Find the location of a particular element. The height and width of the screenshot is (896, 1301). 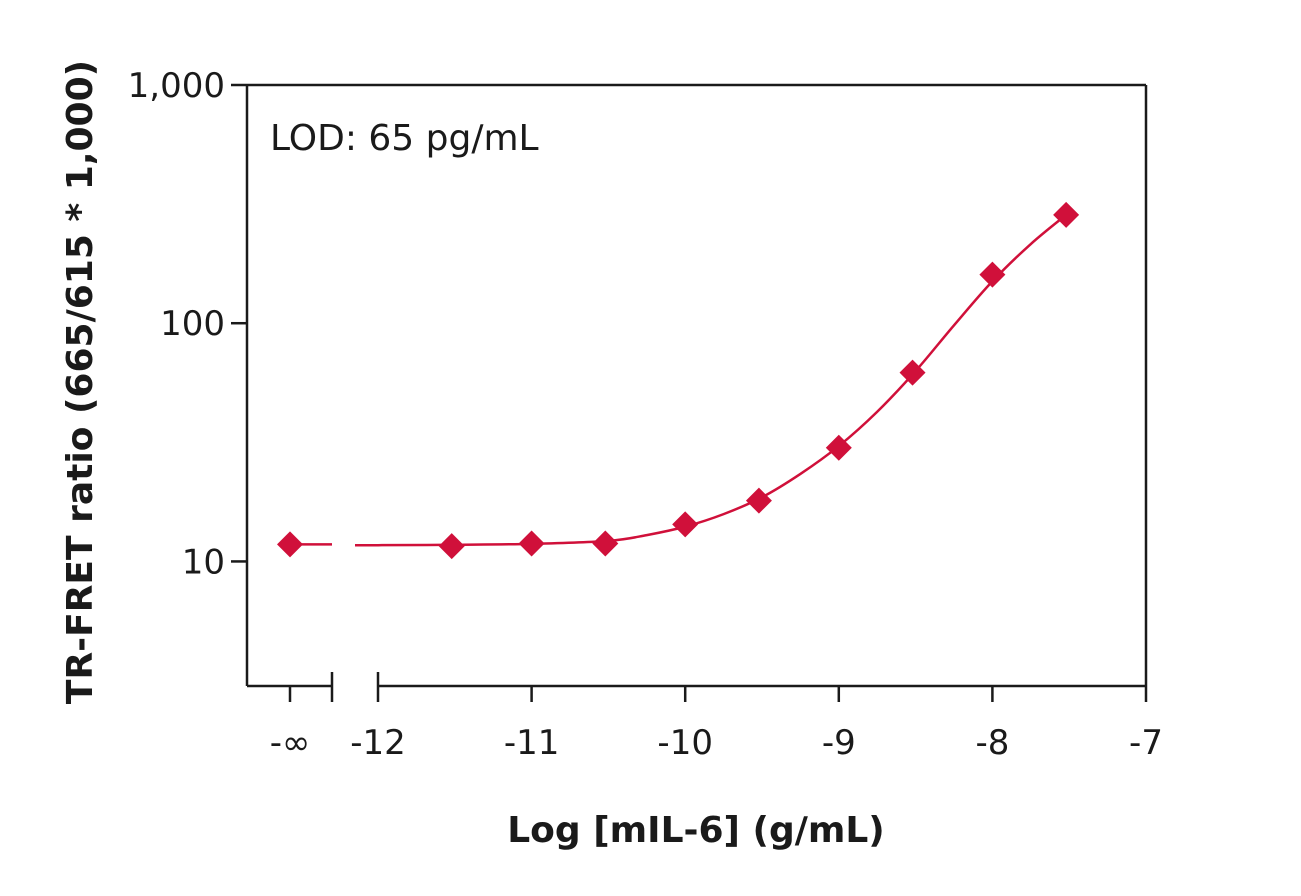

y-tick-label: 100 is located at coordinates (192, 324).